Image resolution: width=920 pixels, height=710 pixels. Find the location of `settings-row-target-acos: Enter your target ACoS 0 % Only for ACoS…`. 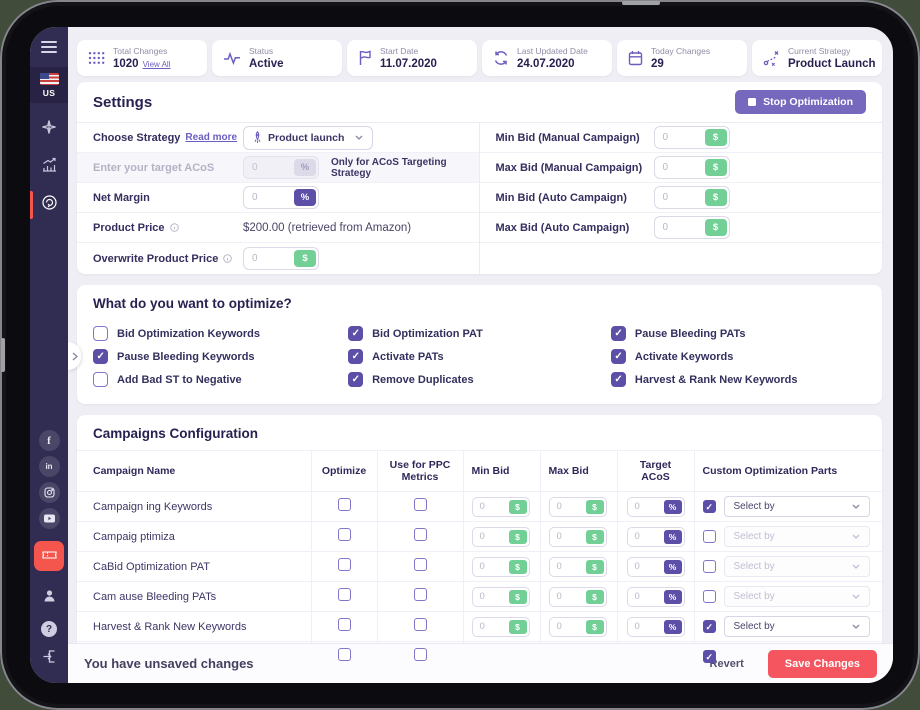

settings-row-target-acos: Enter your target ACoS 0 % Only for ACoS… is located at coordinates (278, 168).